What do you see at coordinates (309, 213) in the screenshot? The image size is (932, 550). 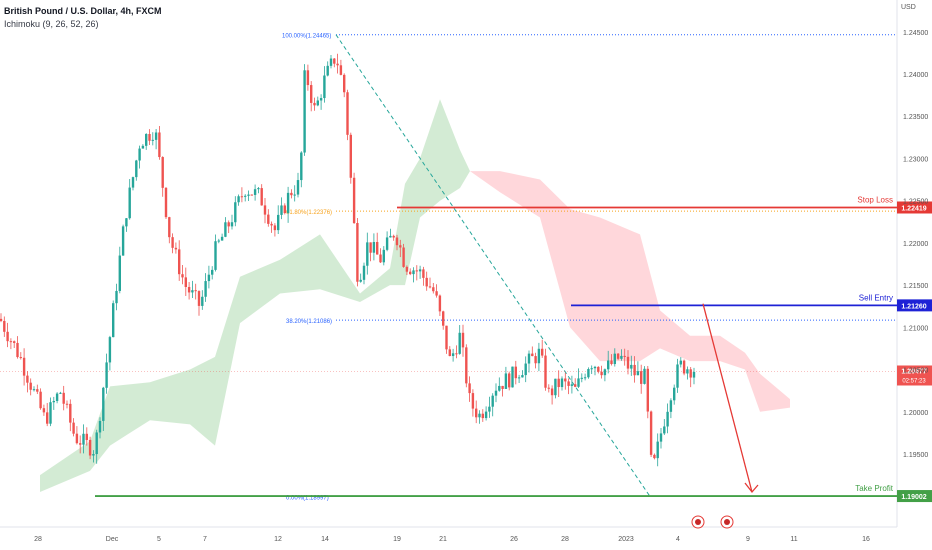 I see `fib-label-f618: 61.80%(1.22376)` at bounding box center [309, 213].